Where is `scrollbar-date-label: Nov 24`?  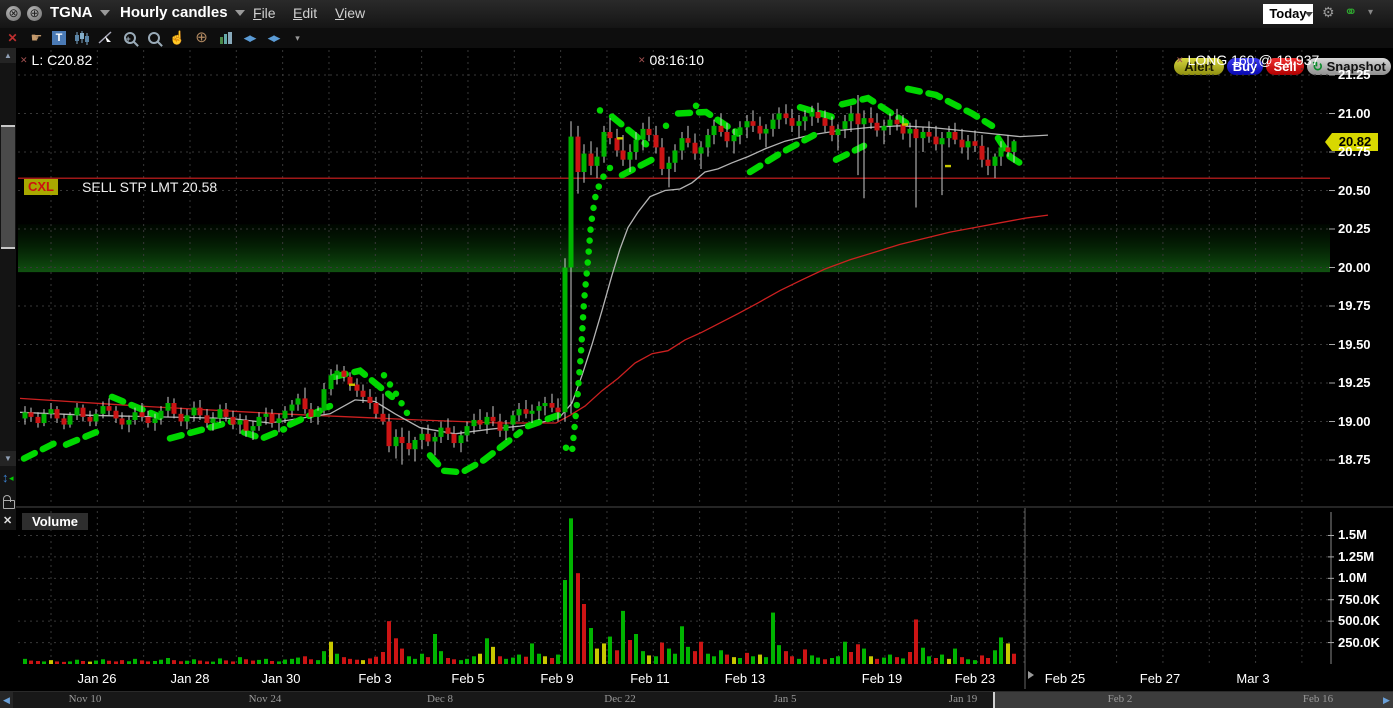 scrollbar-date-label: Nov 24 is located at coordinates (265, 699).